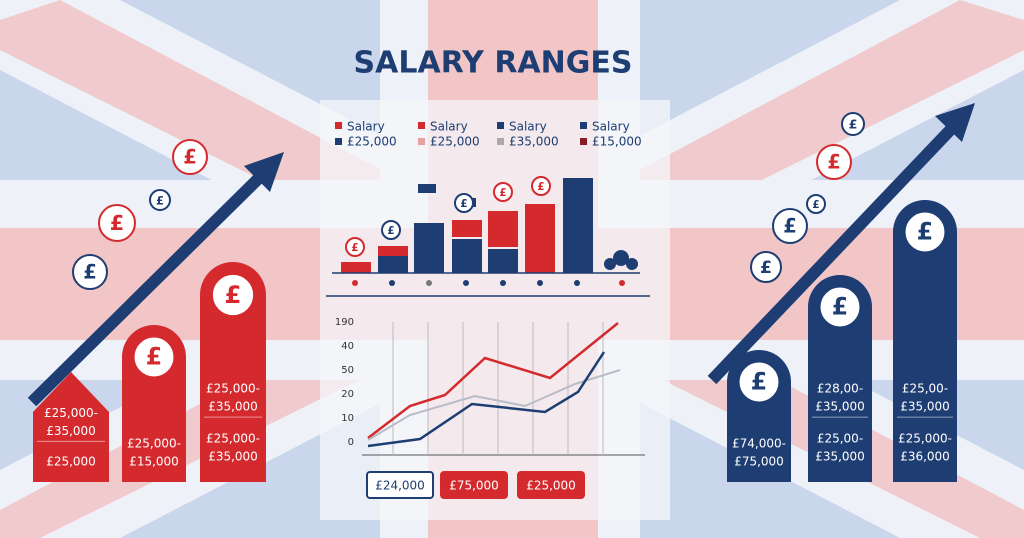 The height and width of the screenshot is (538, 1024). Describe the element at coordinates (925, 457) in the screenshot. I see `column-label: £36,000` at that location.